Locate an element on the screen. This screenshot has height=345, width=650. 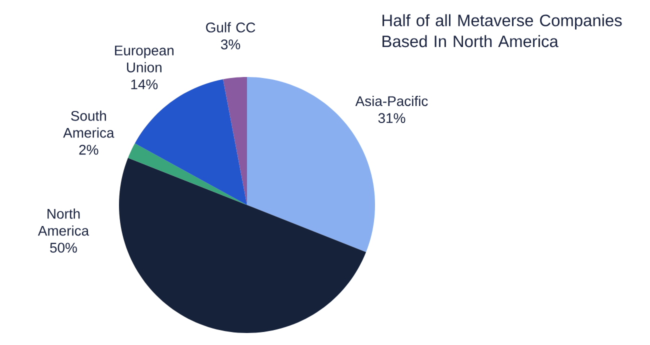
slice-label: South America is located at coordinates (88, 124).